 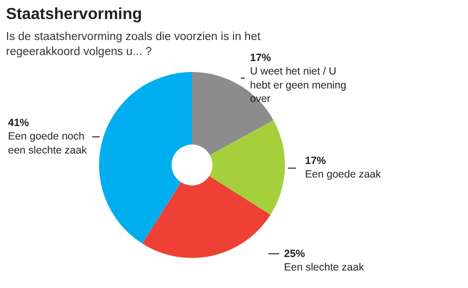 What do you see at coordinates (343, 174) in the screenshot?
I see `slice-label: Een goede zaak` at bounding box center [343, 174].